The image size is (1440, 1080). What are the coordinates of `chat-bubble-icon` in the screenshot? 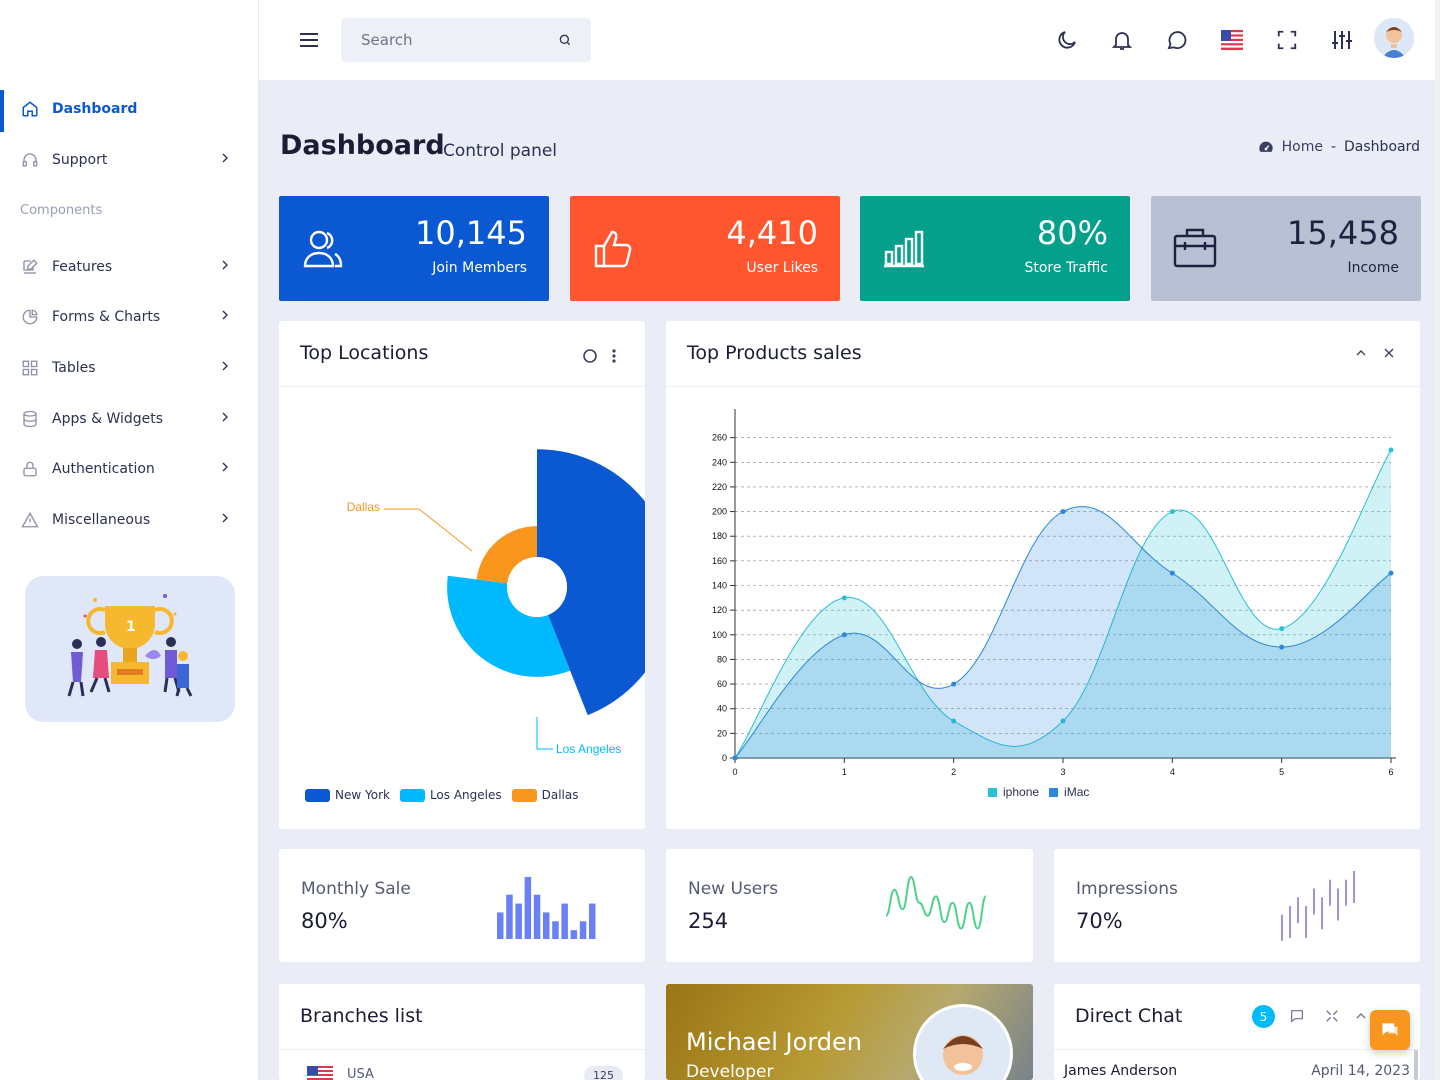 It's located at (1390, 1029).